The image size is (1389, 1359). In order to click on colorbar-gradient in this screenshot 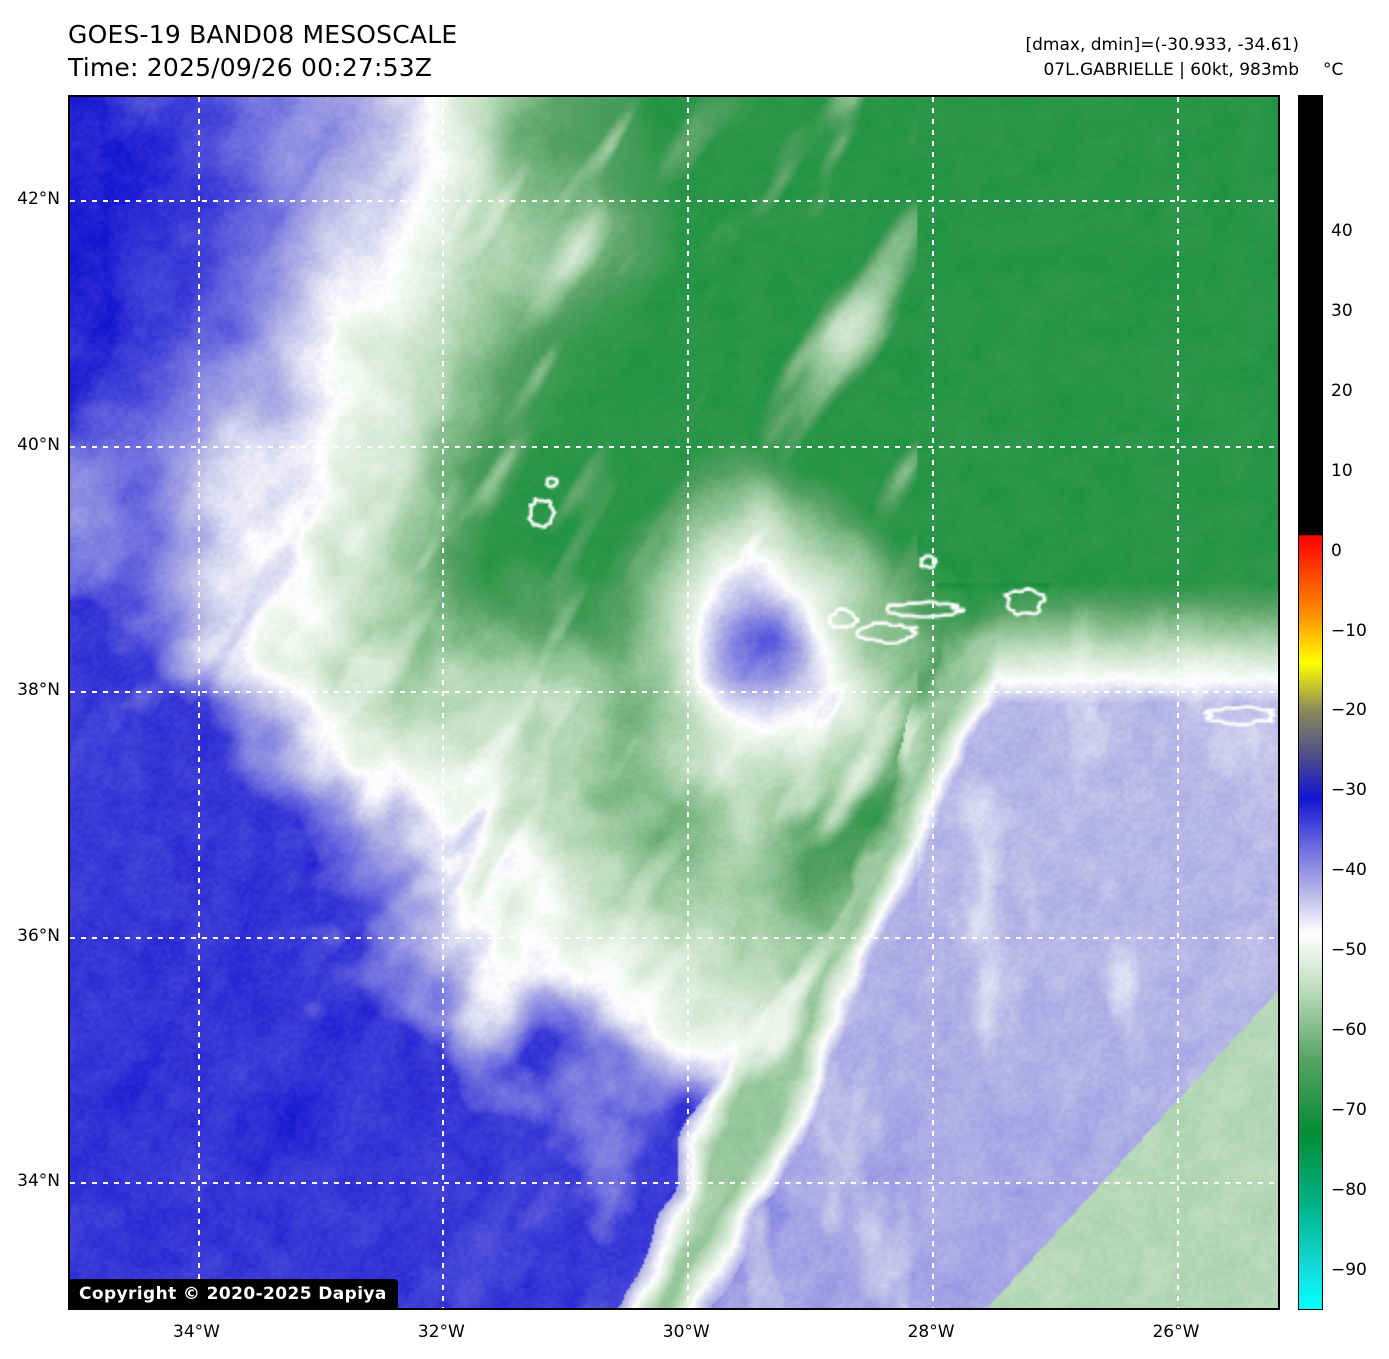, I will do `click(1310, 702)`.